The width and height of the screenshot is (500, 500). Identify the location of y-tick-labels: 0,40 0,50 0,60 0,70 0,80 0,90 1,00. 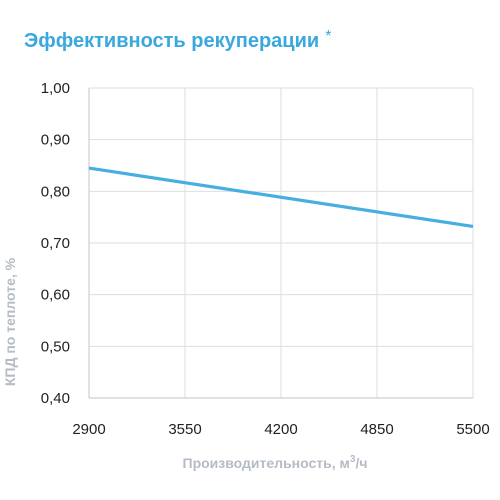
(55, 243).